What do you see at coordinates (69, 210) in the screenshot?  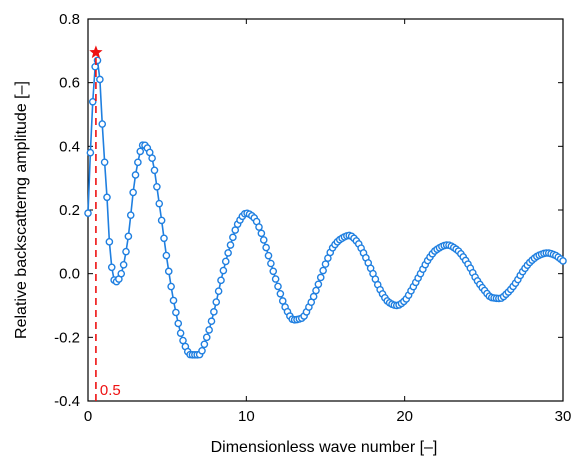 I see `y-tick-label: 0.2` at bounding box center [69, 210].